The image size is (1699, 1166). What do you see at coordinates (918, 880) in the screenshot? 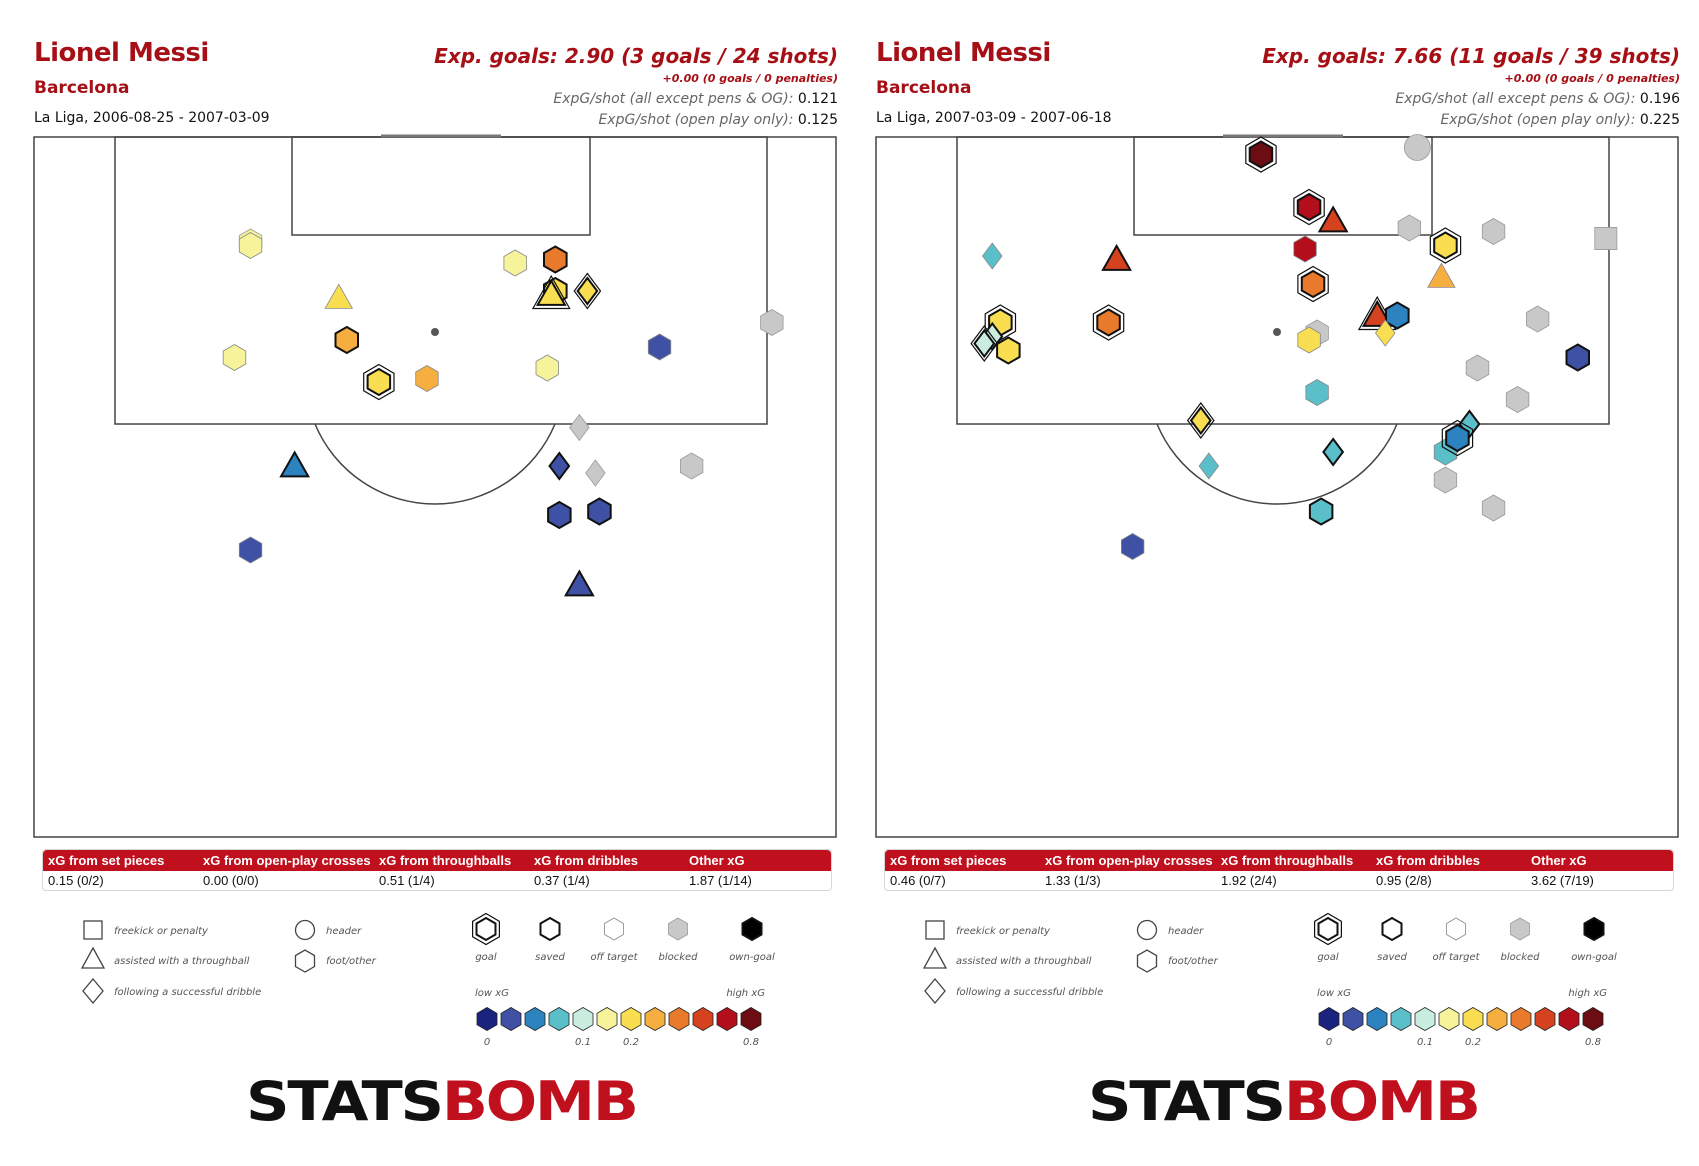
I see `stat-value-set-pieces: 0.46 (0/7)` at bounding box center [918, 880].